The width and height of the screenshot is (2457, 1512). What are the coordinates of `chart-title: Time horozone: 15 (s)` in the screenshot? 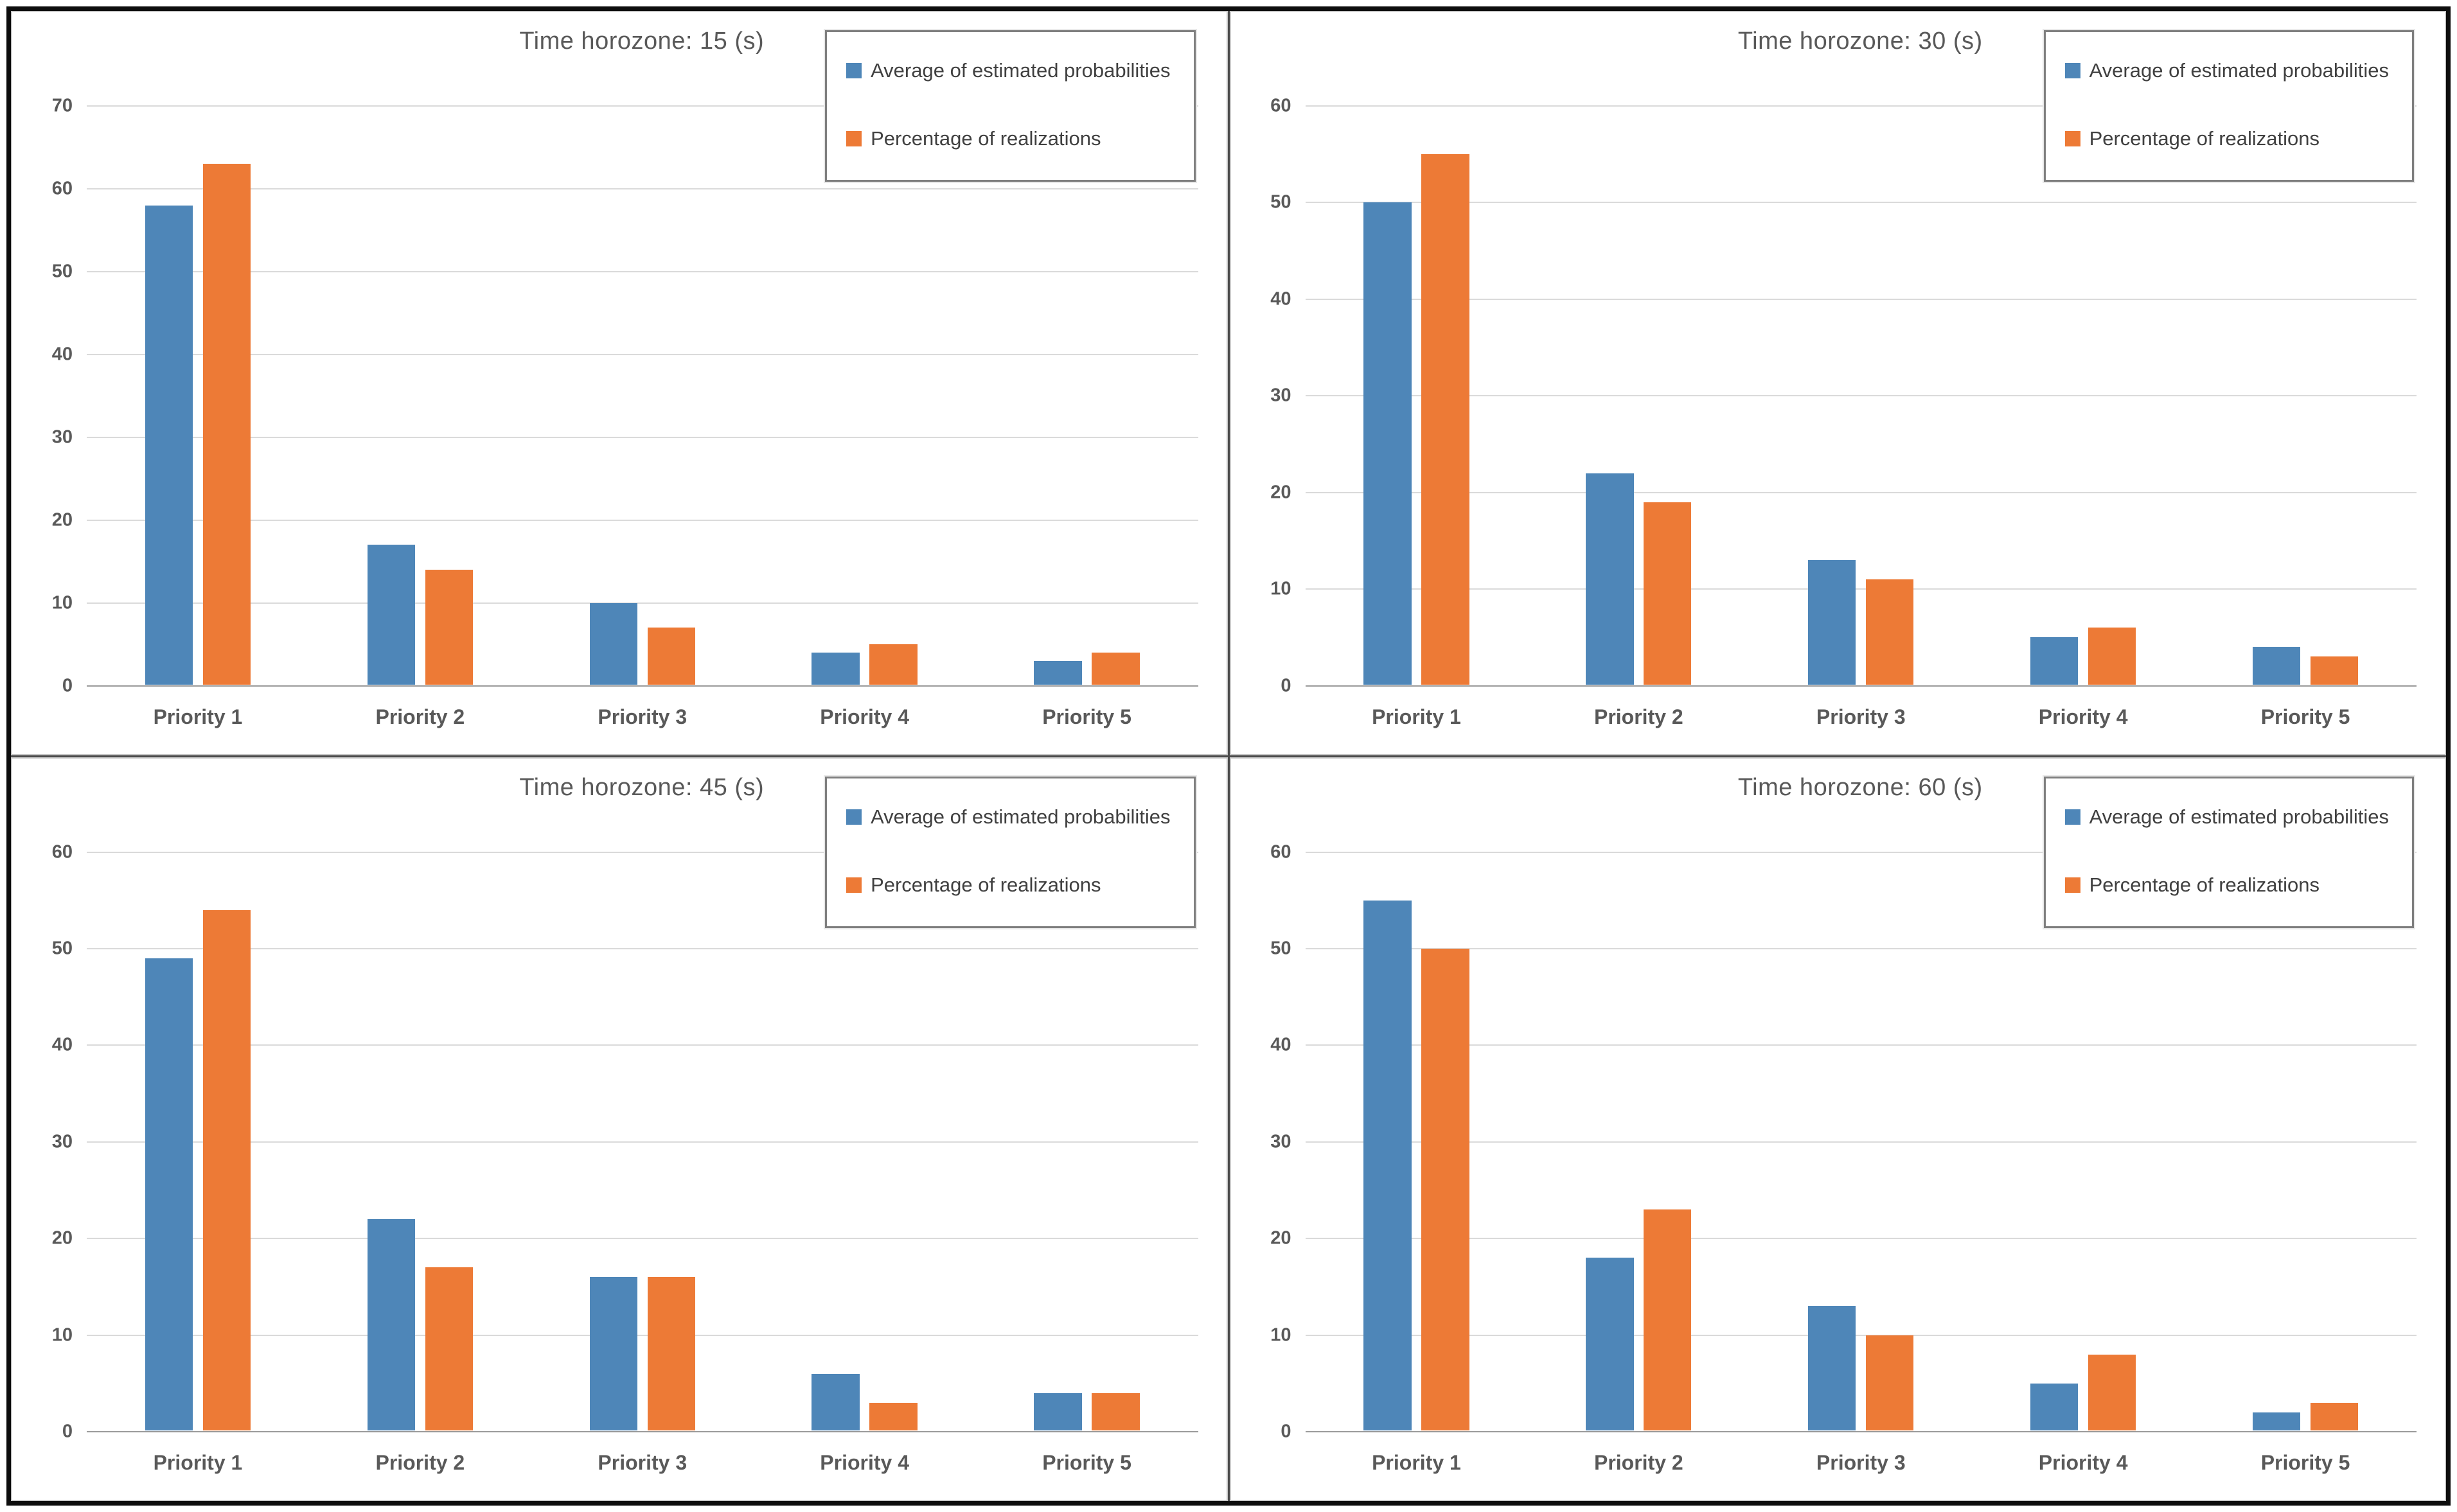 It's located at (642, 41).